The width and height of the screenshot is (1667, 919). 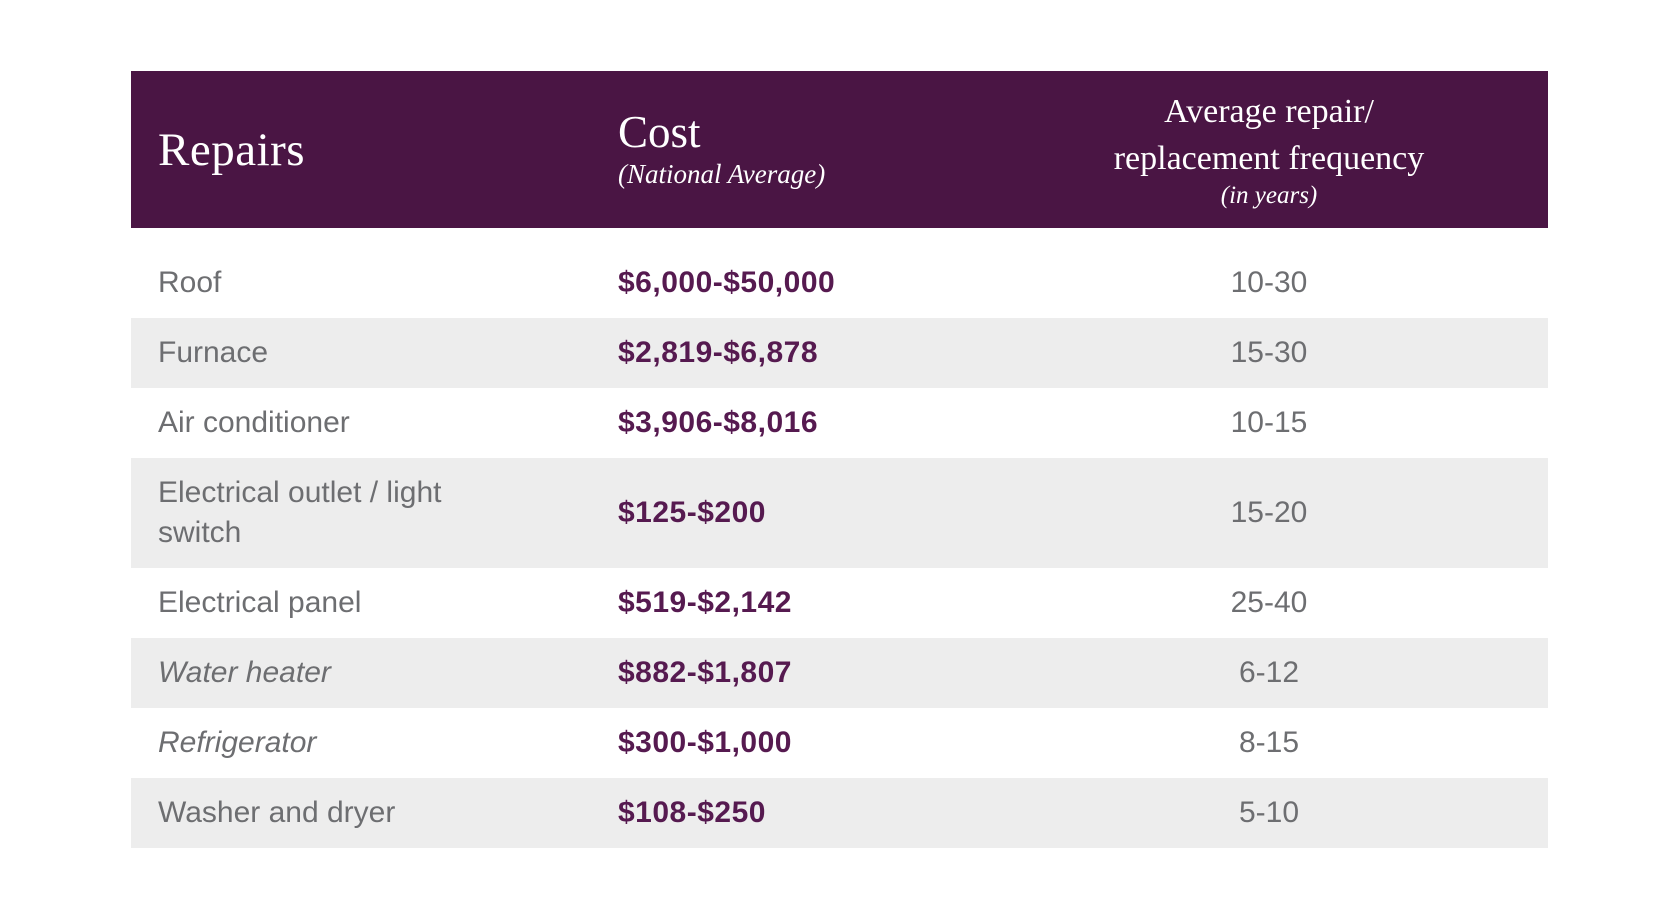 I want to click on frequency-value: 15-20, so click(x=1269, y=512).